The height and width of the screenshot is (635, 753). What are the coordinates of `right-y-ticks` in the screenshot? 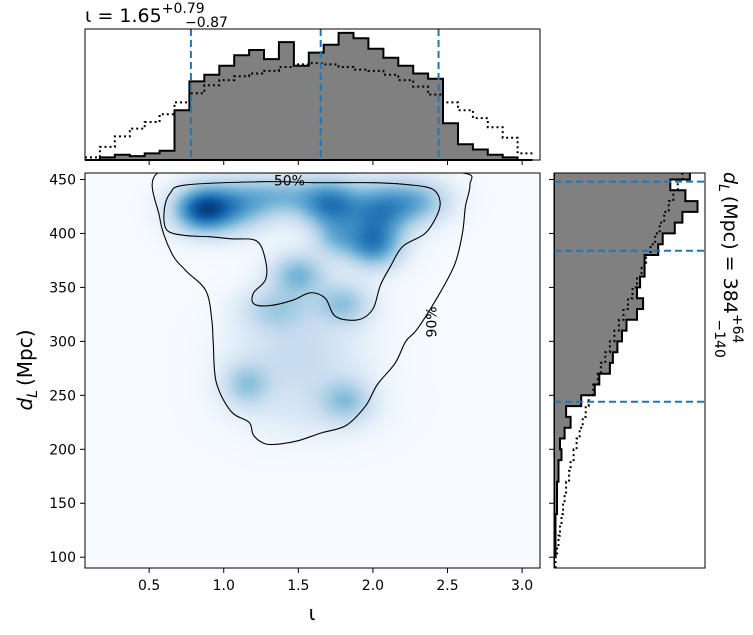 It's located at (551, 368).